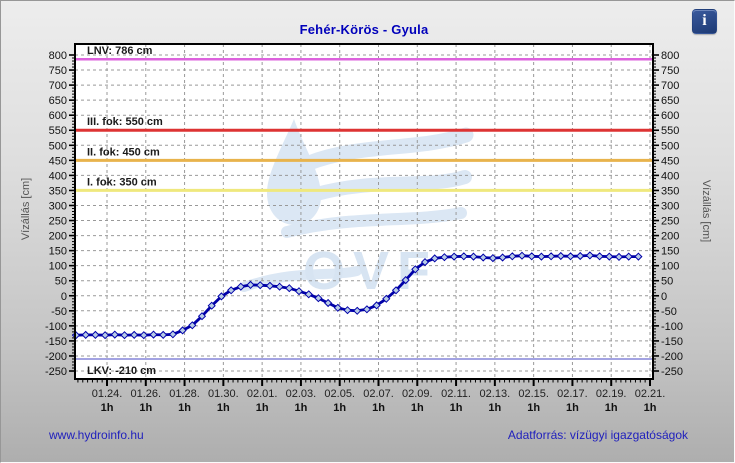 The height and width of the screenshot is (463, 735). I want to click on svg-text: 02.15., so click(533, 394).